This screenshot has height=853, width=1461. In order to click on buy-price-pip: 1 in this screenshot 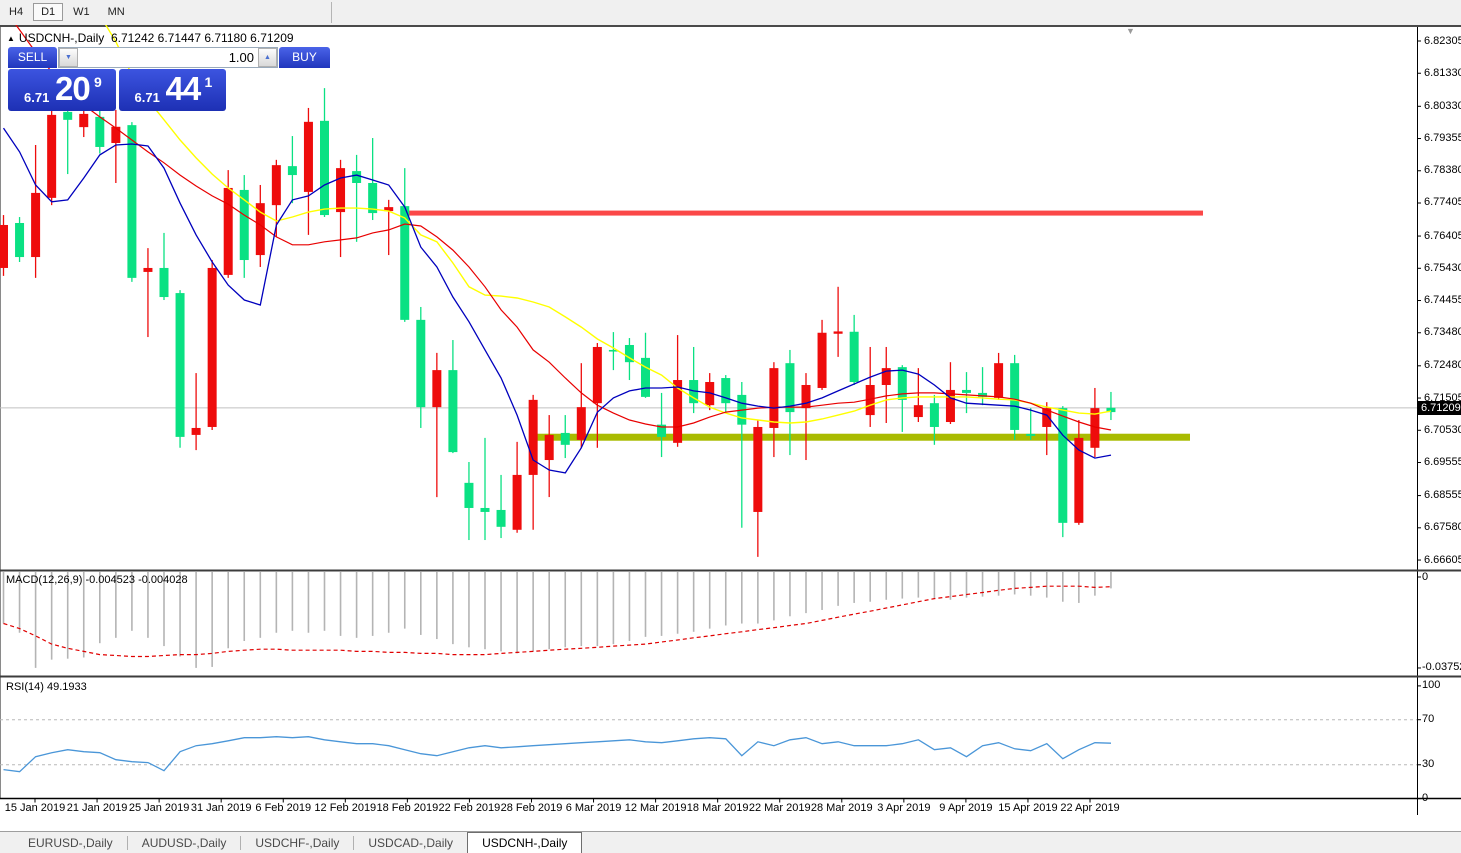, I will do `click(208, 82)`.